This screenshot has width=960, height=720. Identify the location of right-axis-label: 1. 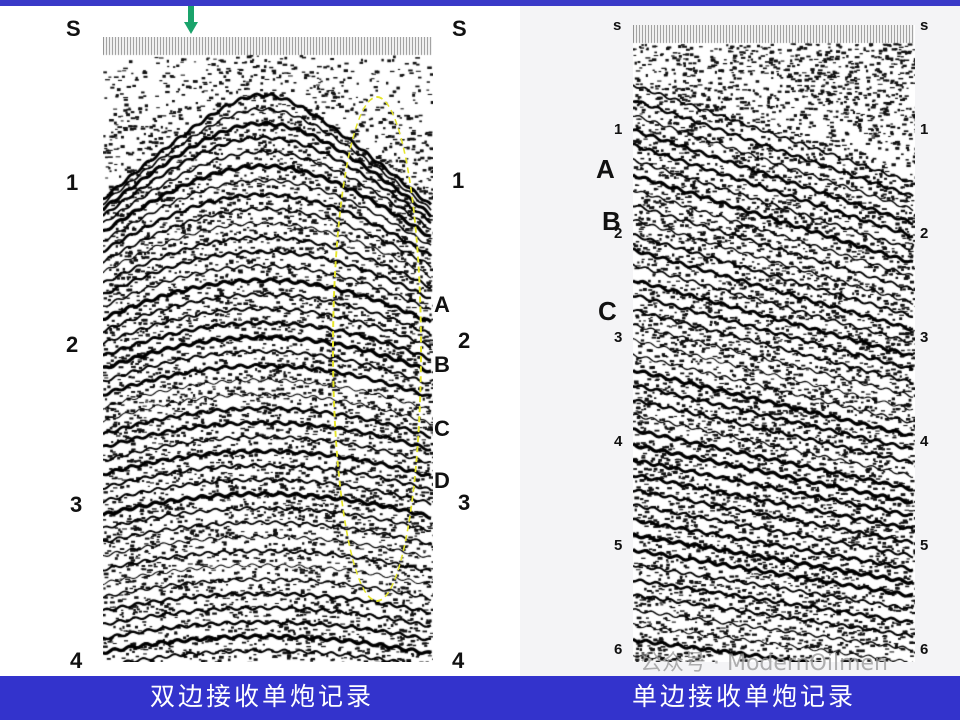
(618, 129).